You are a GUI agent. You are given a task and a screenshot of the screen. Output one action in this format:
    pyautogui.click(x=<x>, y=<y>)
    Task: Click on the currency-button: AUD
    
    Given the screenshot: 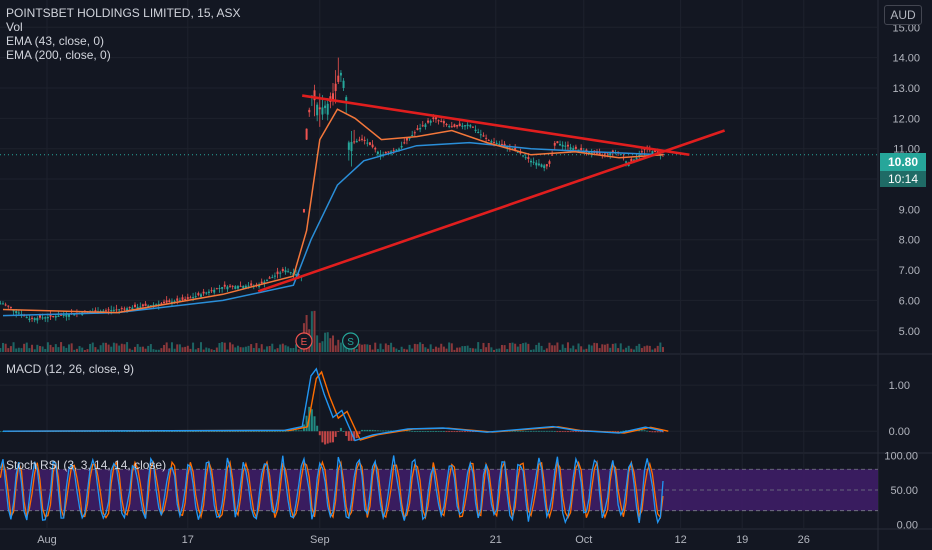 What is the action you would take?
    pyautogui.click(x=903, y=15)
    